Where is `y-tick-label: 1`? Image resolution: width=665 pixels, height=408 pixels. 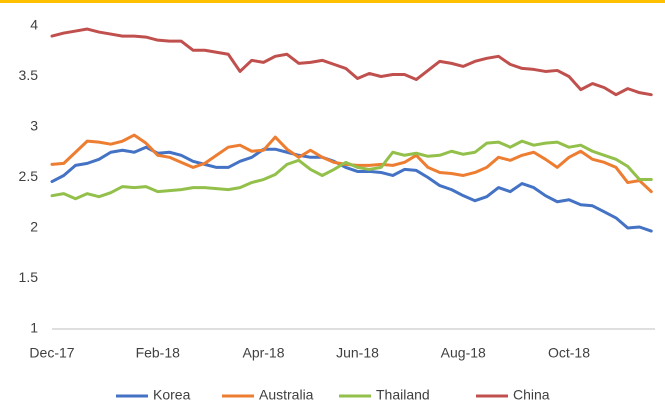 y-tick-label: 1 is located at coordinates (34, 328).